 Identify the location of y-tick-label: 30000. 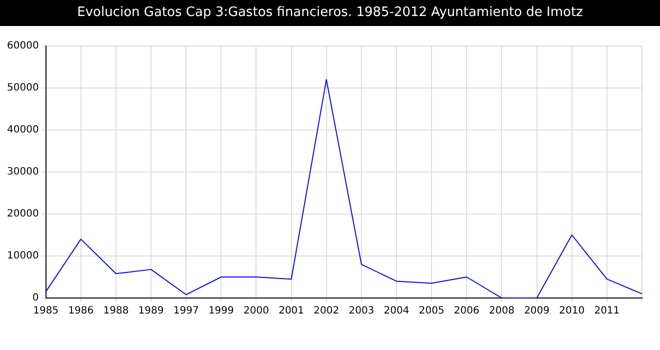
(23, 172).